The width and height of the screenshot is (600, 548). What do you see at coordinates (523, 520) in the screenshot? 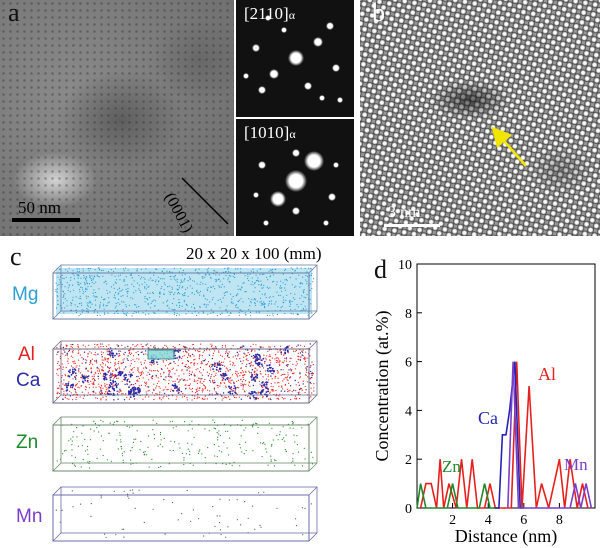
I see `x-tick-label: 6` at bounding box center [523, 520].